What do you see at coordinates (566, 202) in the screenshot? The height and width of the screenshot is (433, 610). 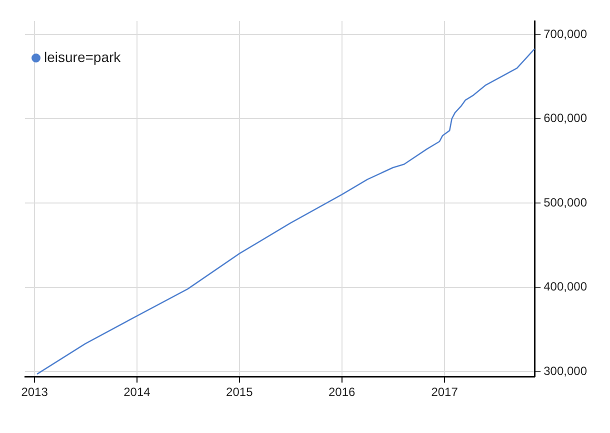 I see `y-tick-label: 500,000` at bounding box center [566, 202].